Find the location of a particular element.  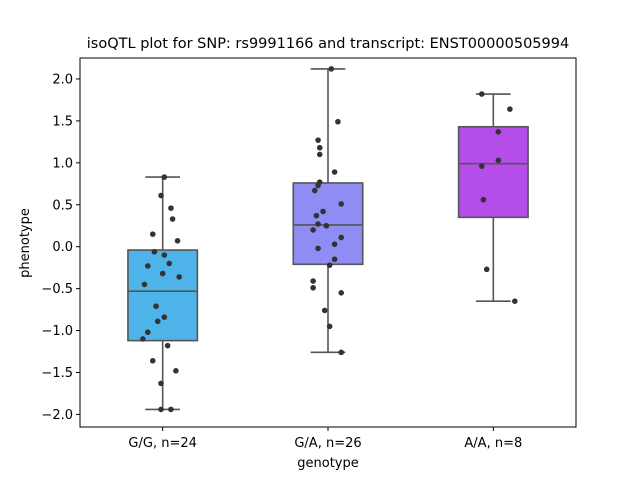

x-axis: G/G, n=24 G/A, n=26 A/A, n=8 is located at coordinates (325, 439).